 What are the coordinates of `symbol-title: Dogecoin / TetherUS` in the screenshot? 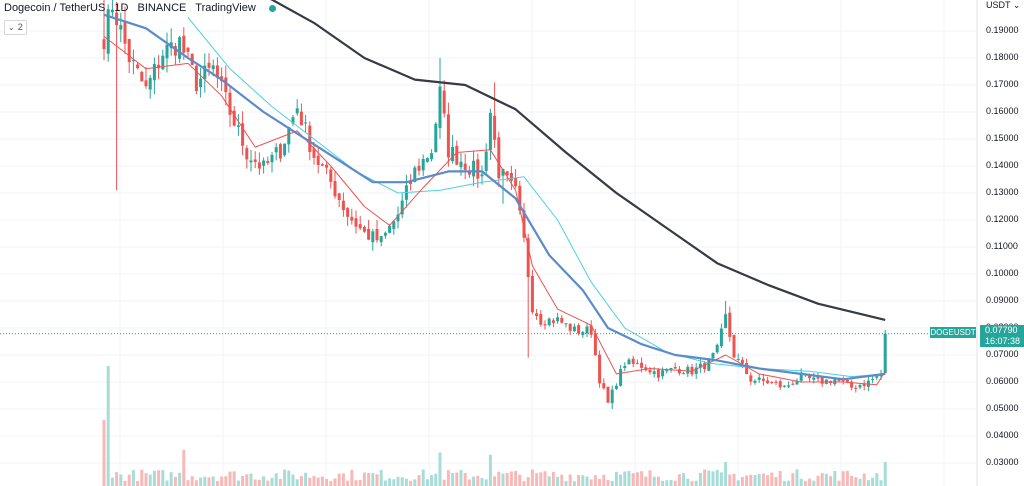 It's located at (55, 8).